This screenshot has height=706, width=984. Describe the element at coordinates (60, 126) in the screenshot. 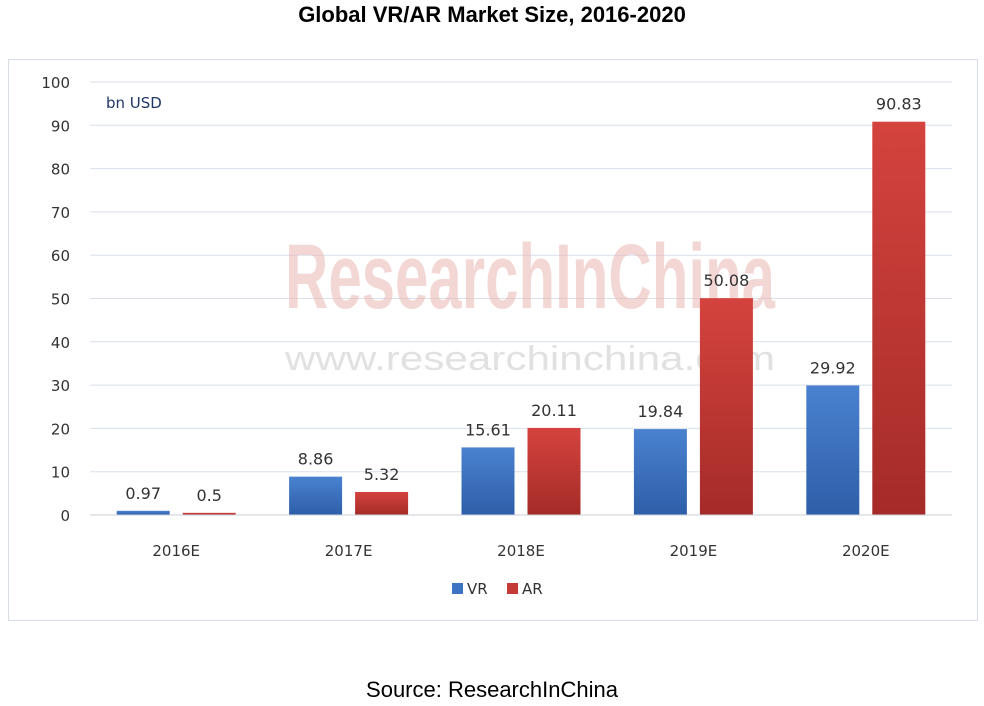

I see `y-tick-label: 90` at that location.